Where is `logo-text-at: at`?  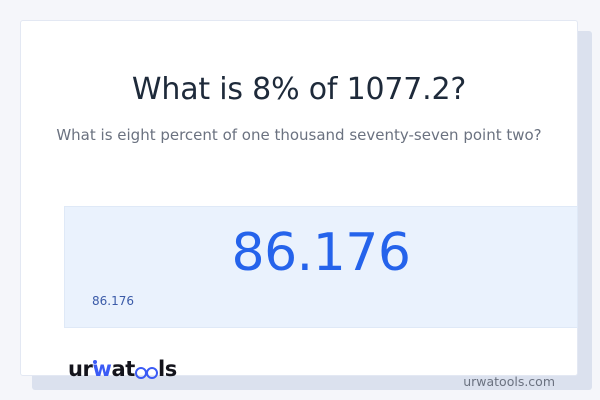
logo-text-at: at is located at coordinates (123, 369).